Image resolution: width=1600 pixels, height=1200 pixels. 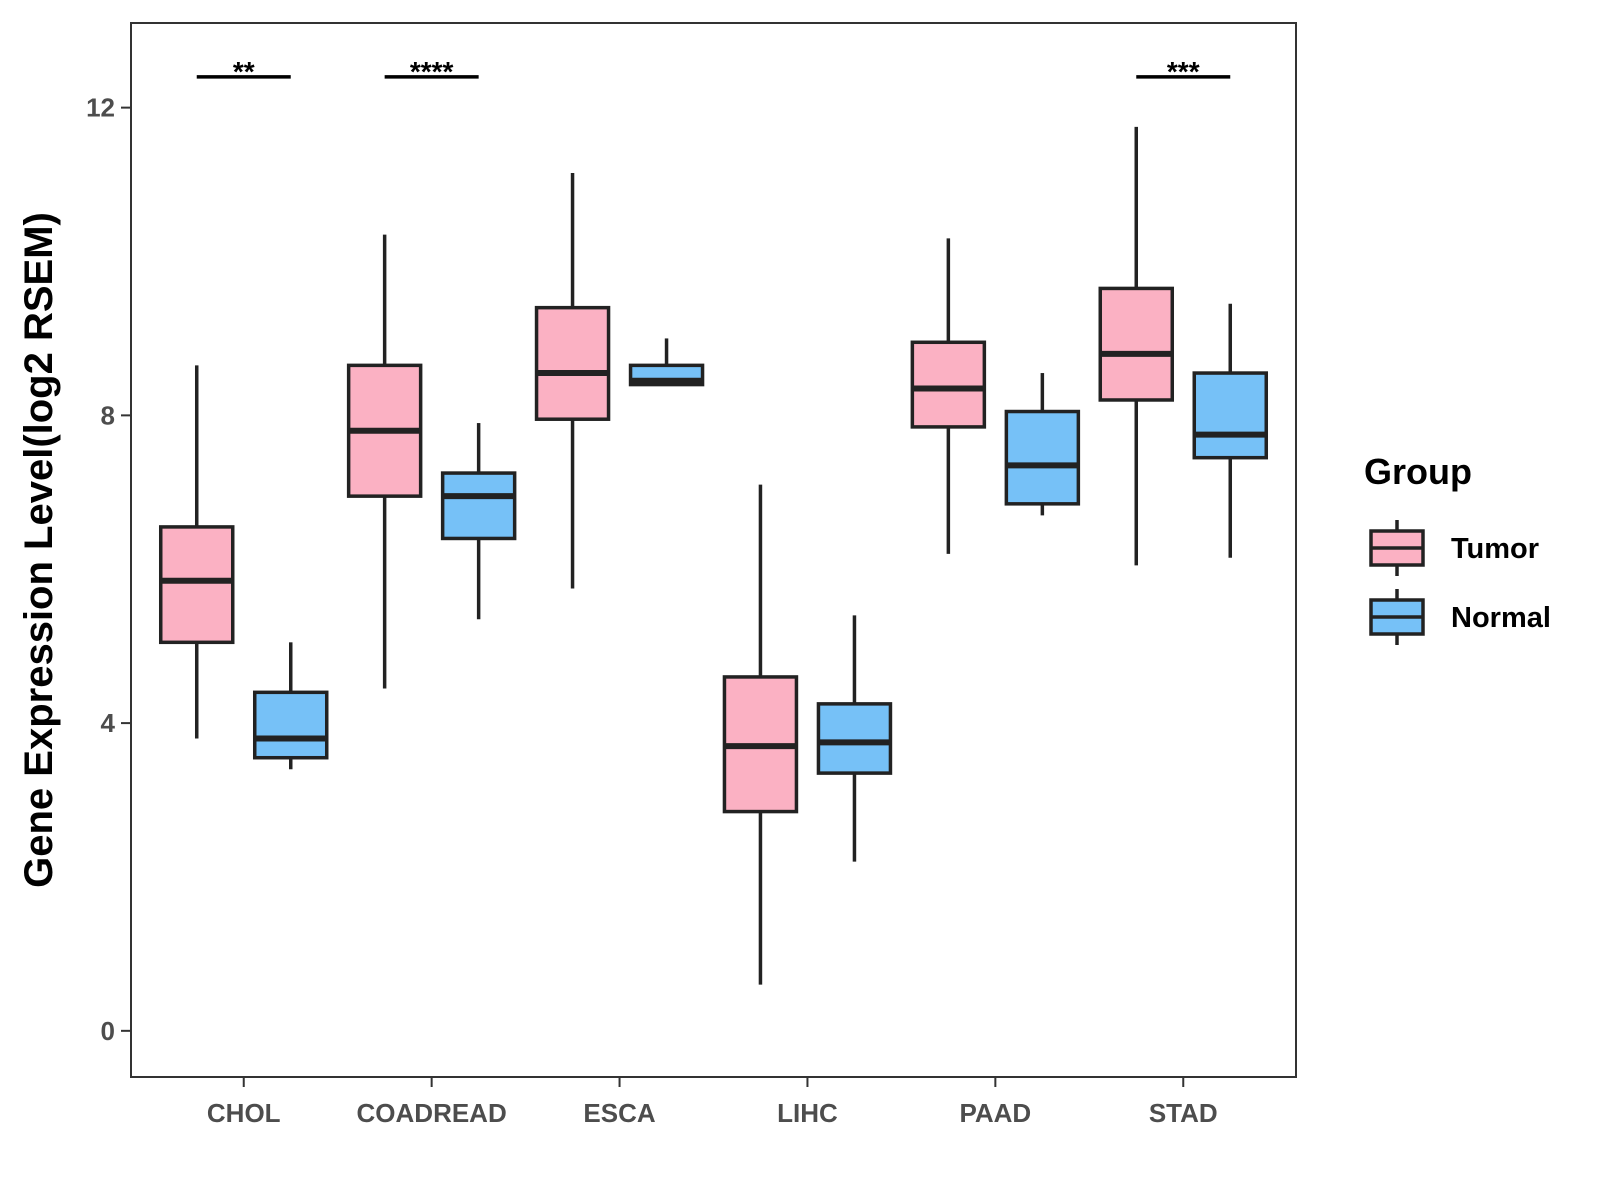 I want to click on legend: Group Tumor Normal, so click(x=1457, y=548).